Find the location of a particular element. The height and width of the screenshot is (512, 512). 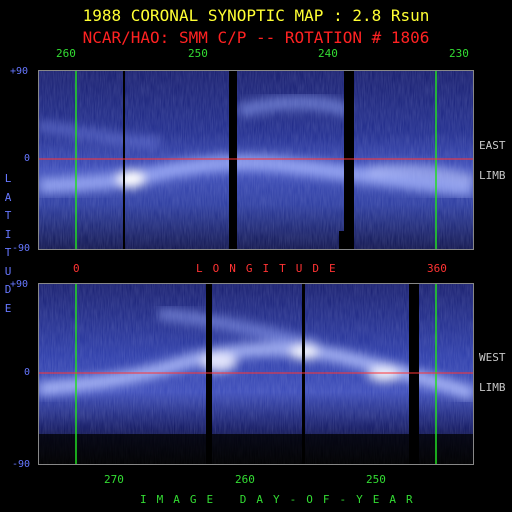

day-tick-270: 270 is located at coordinates (114, 479).